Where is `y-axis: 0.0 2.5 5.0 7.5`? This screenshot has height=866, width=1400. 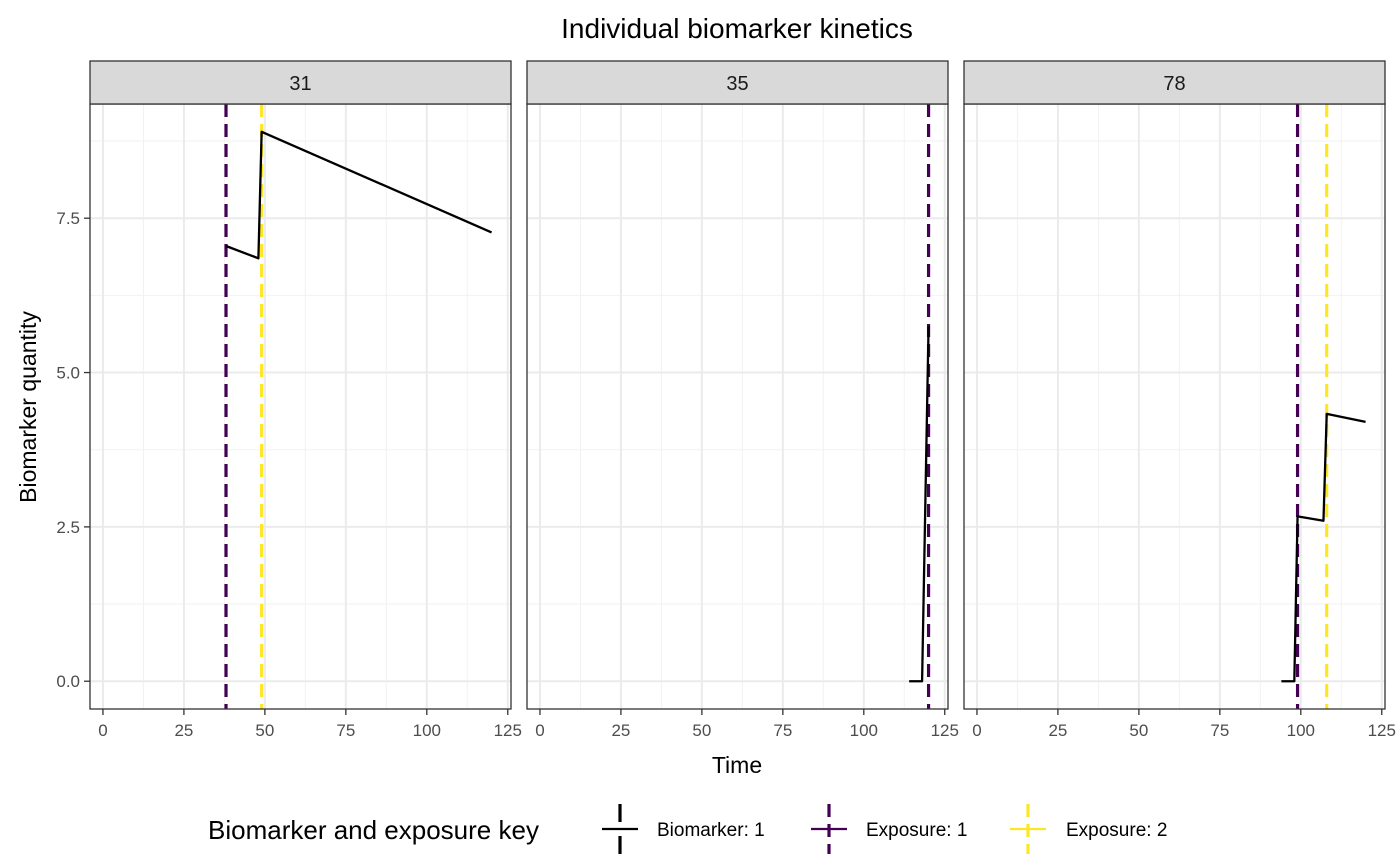 y-axis: 0.0 2.5 5.0 7.5 is located at coordinates (73, 450).